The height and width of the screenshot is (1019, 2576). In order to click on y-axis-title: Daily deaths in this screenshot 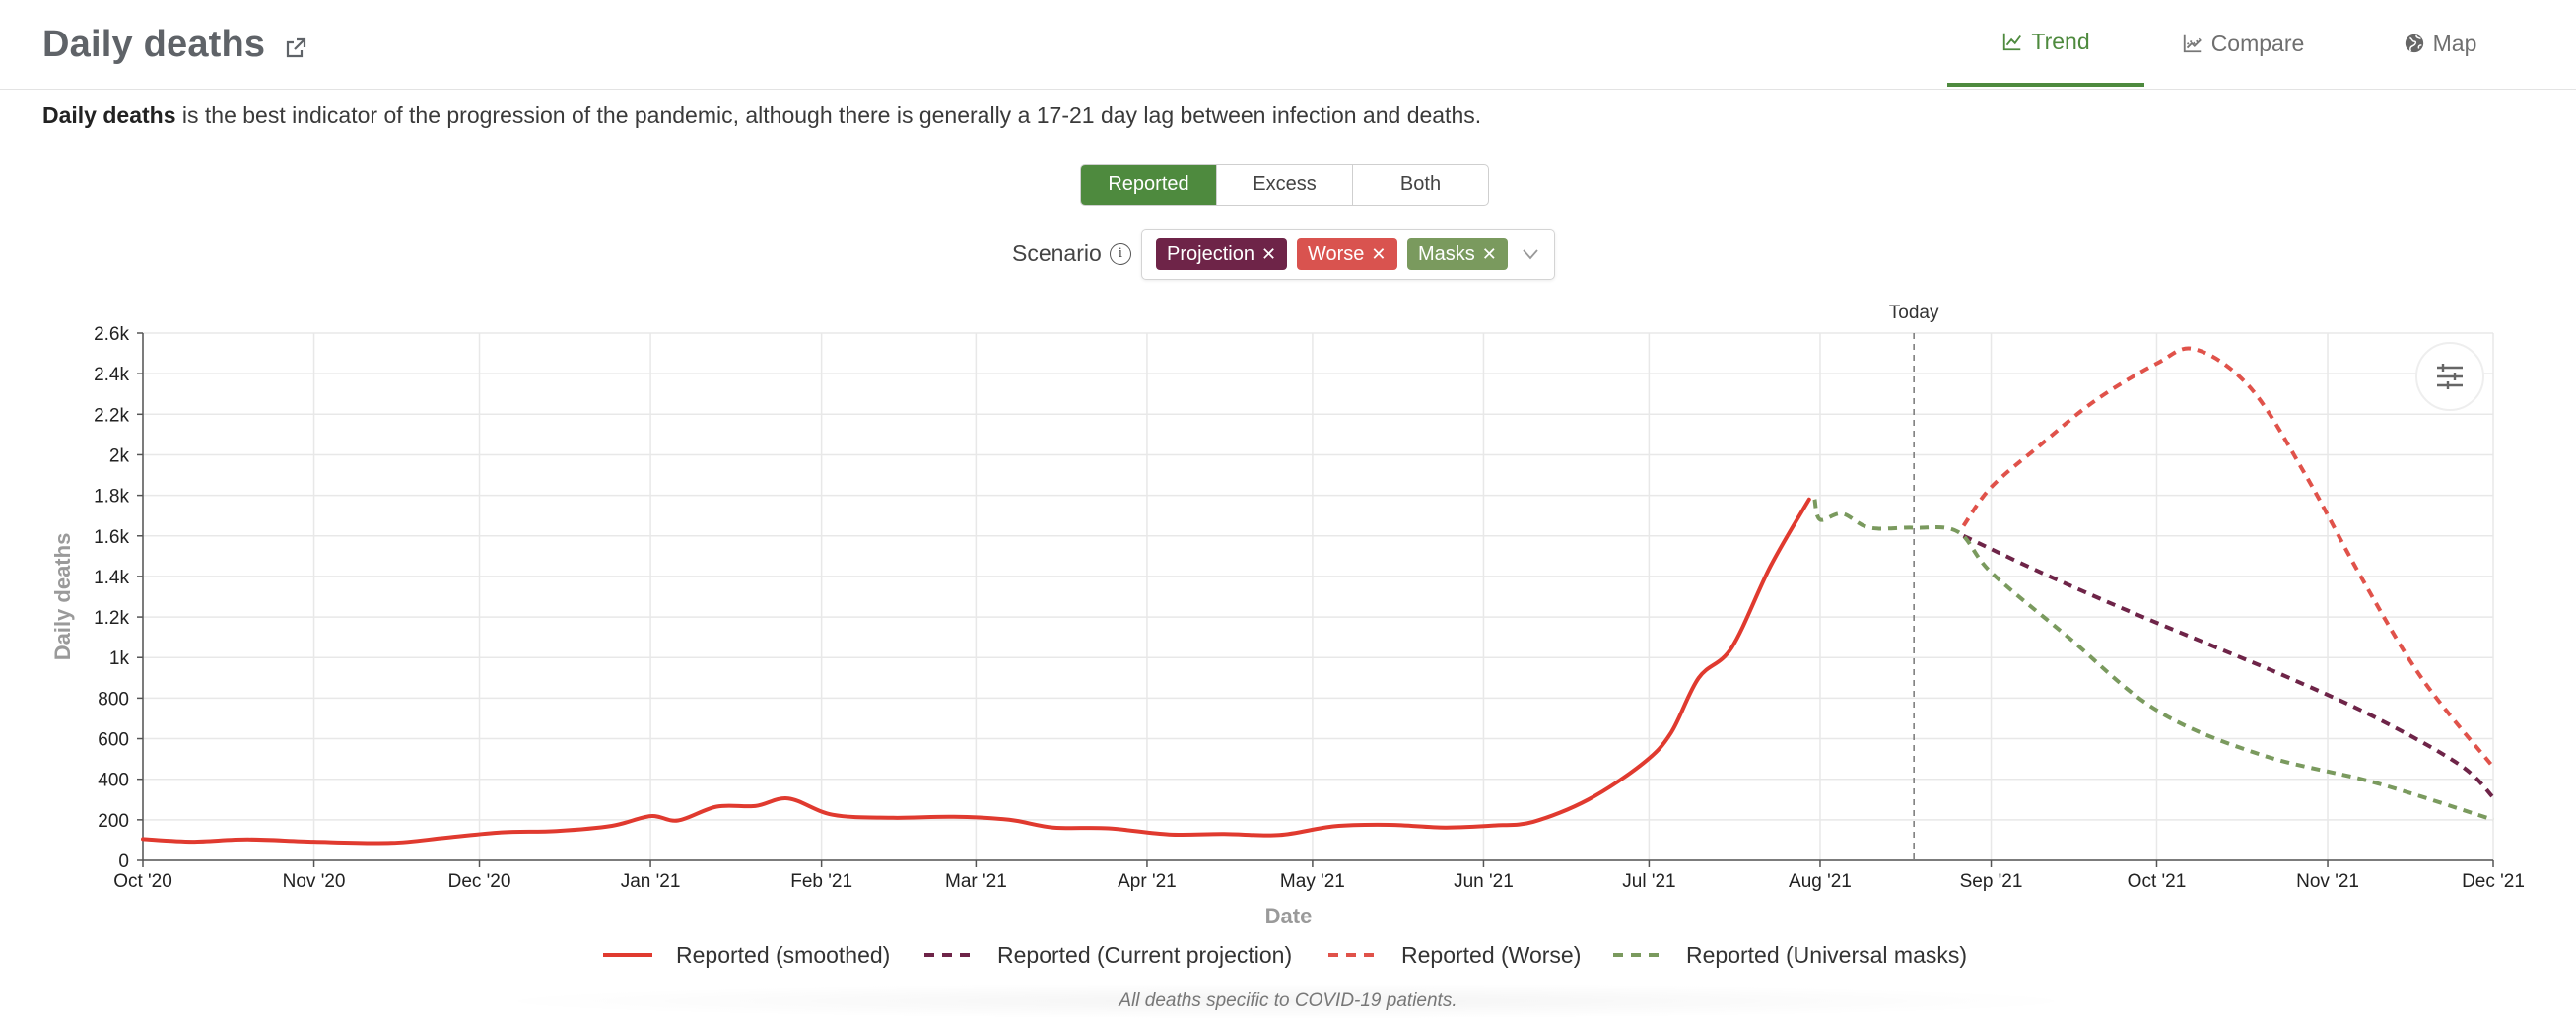, I will do `click(62, 597)`.